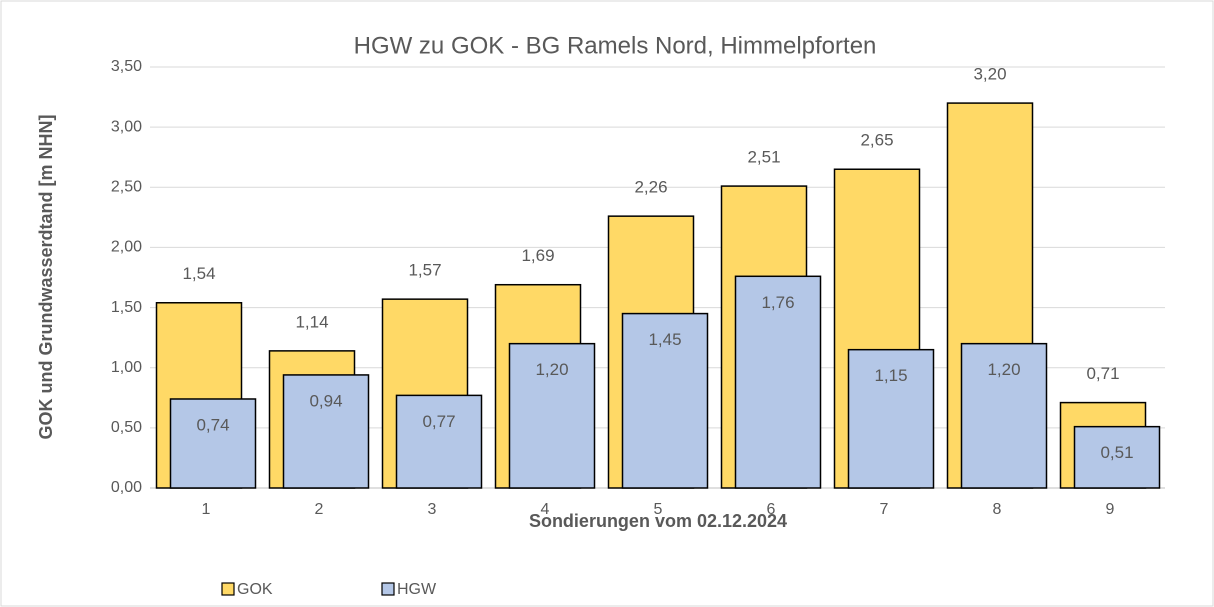 The height and width of the screenshot is (607, 1214). What do you see at coordinates (989, 74) in the screenshot?
I see `data-label: 3,20` at bounding box center [989, 74].